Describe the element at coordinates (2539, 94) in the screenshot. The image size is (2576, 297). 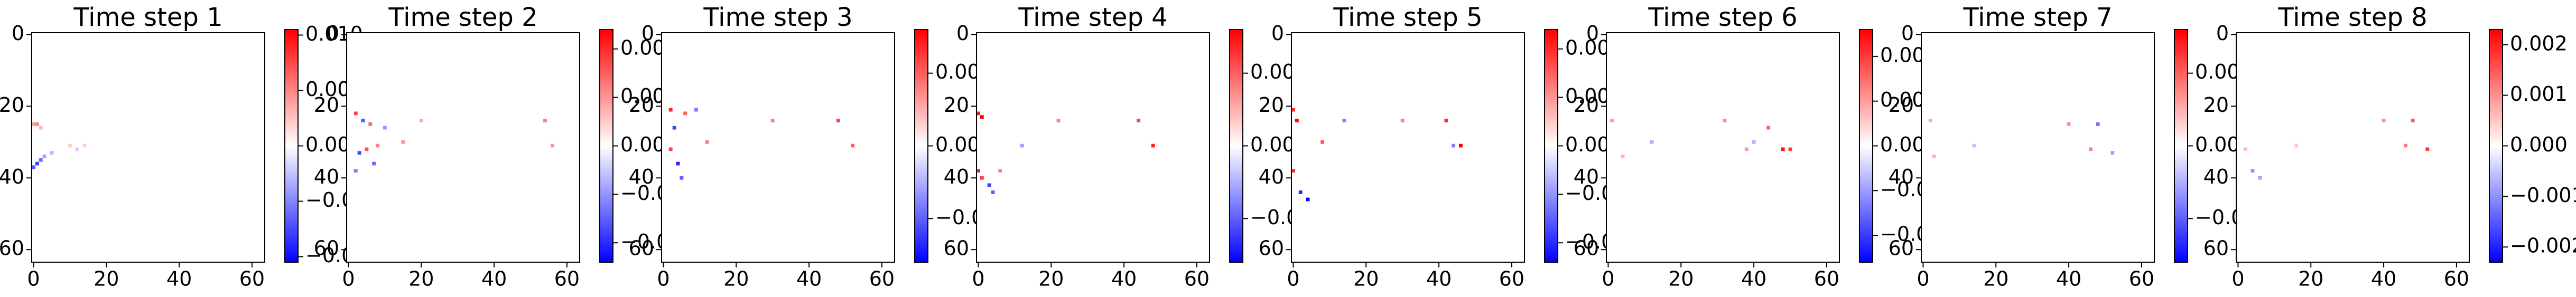
I see `colorbar-tick-label: 0.001` at that location.